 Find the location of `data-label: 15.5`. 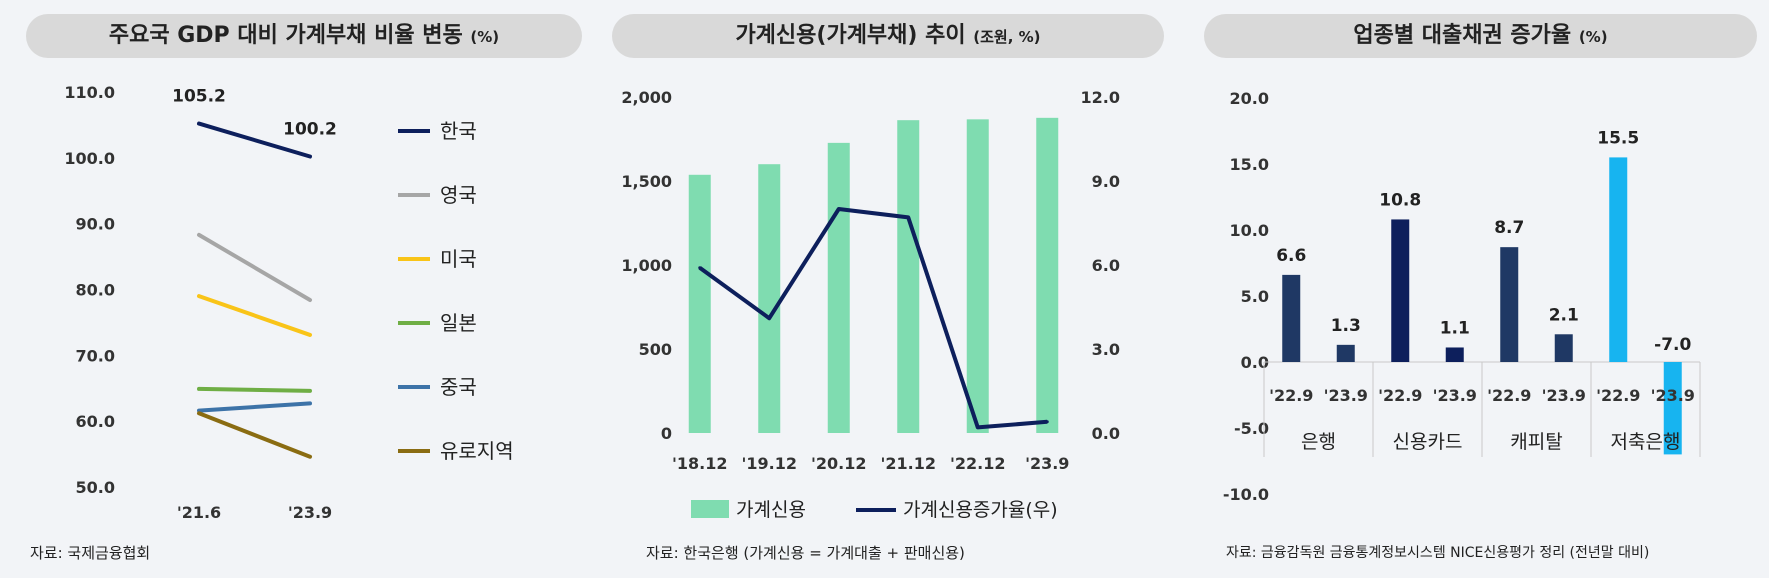

data-label: 15.5 is located at coordinates (1618, 138).